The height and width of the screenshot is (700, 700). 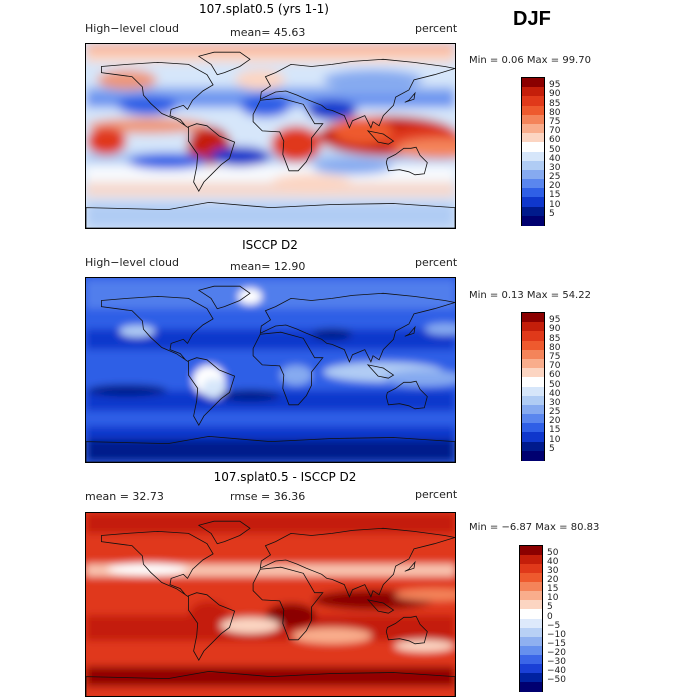 What do you see at coordinates (555, 112) in the screenshot?
I see `colorbar-tick-label: 80` at bounding box center [555, 112].